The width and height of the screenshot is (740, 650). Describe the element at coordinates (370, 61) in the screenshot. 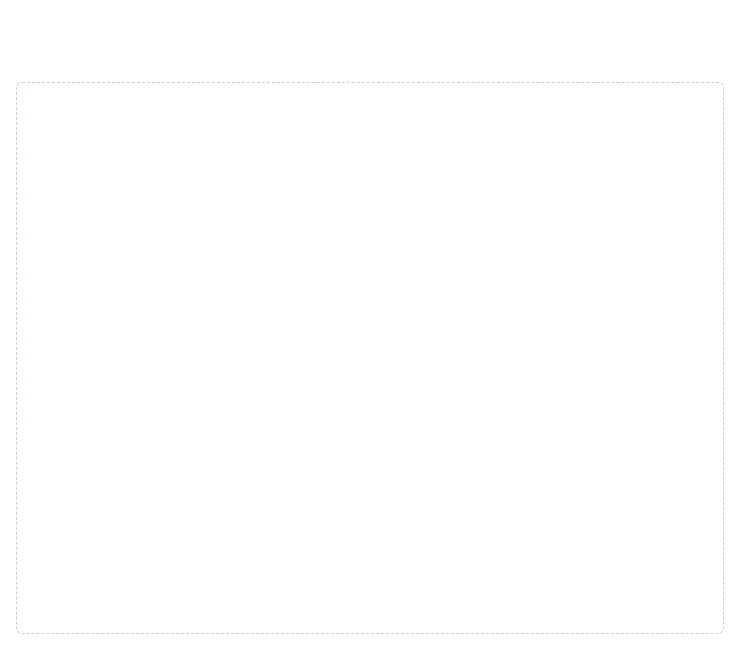

I see `page-subtitle` at that location.